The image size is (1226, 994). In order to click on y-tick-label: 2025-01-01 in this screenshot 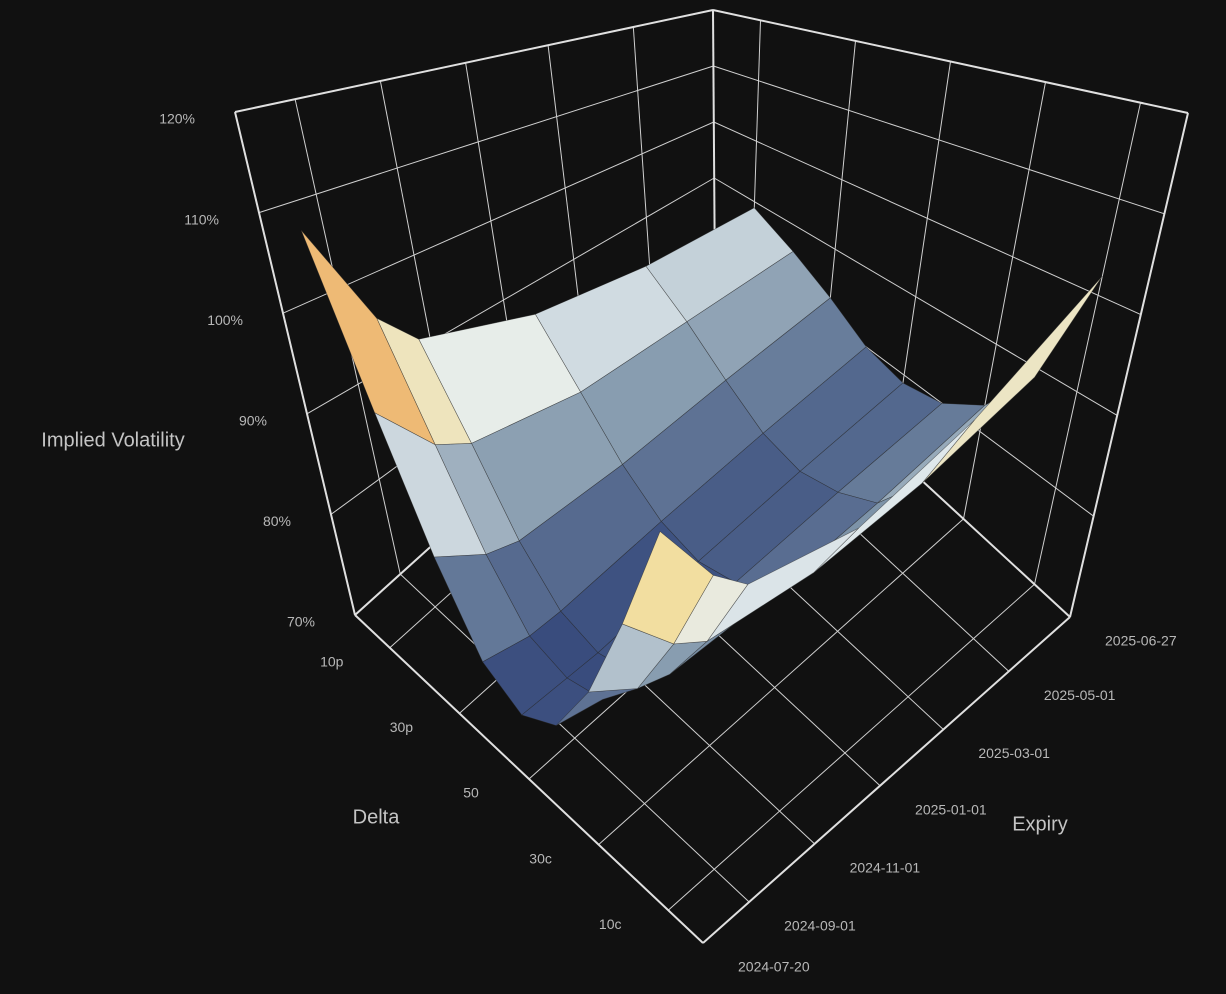, I will do `click(951, 809)`.